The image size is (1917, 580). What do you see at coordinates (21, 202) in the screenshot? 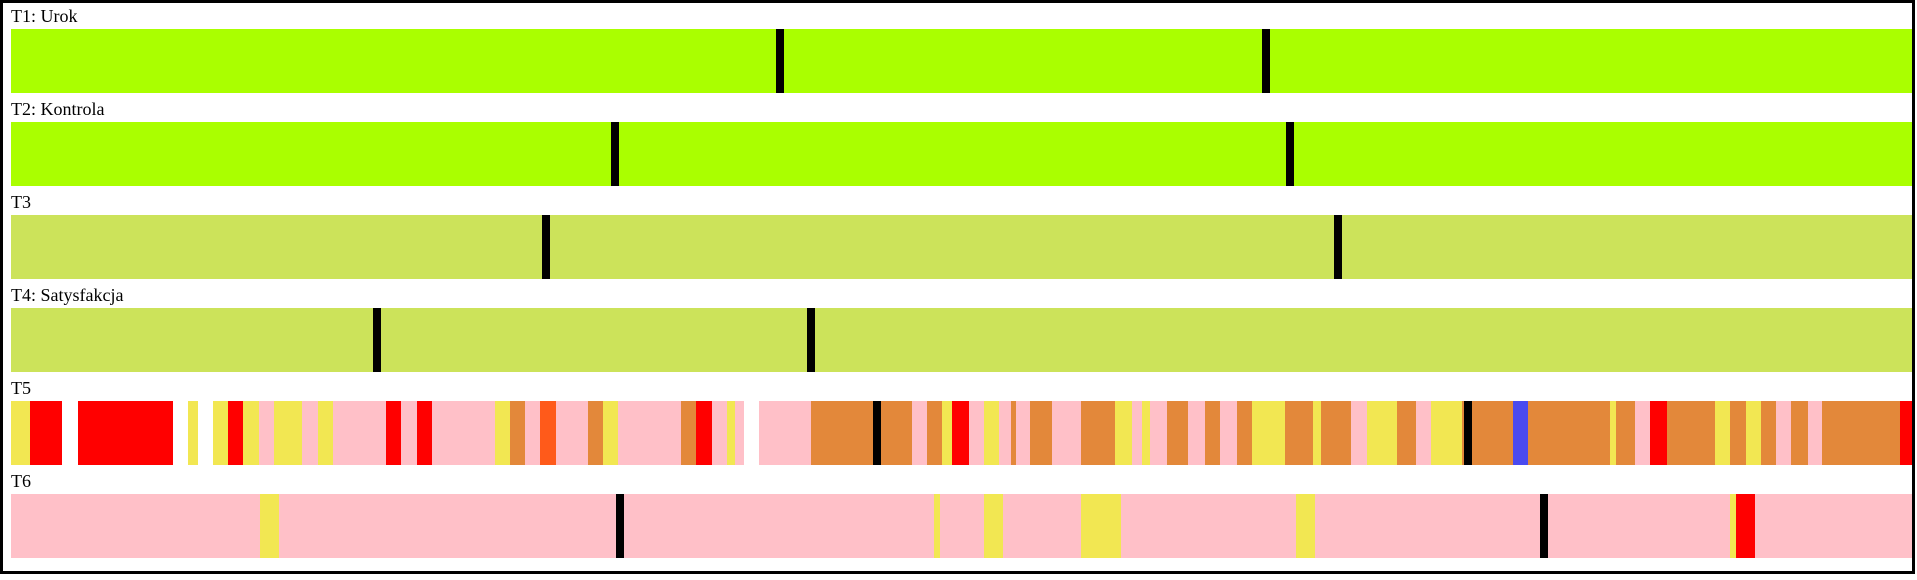
I see `track-label: T3` at bounding box center [21, 202].